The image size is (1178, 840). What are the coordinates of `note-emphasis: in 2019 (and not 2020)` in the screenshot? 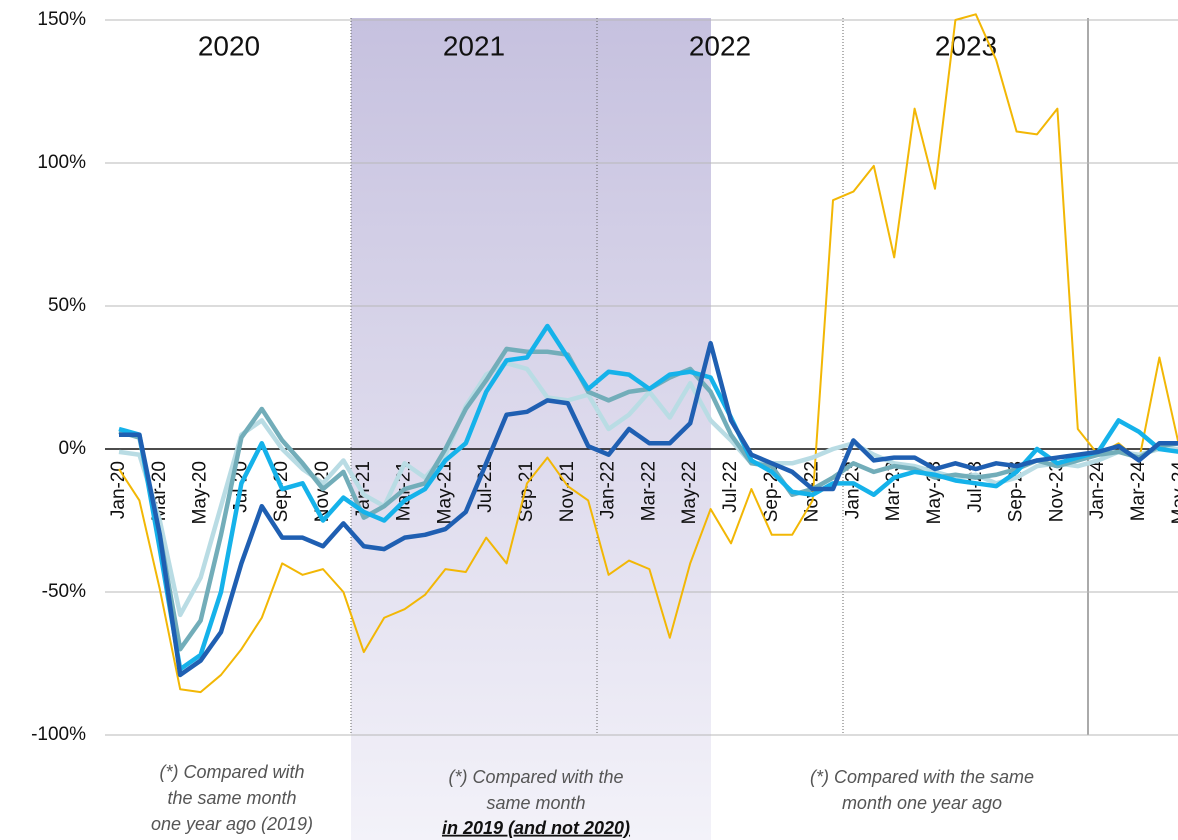 It's located at (536, 828).